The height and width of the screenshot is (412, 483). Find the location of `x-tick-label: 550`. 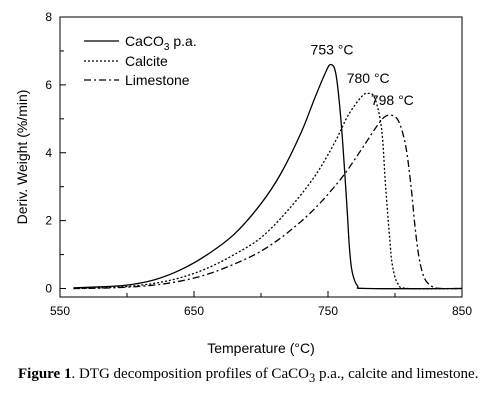

x-tick-label: 550 is located at coordinates (60, 311).